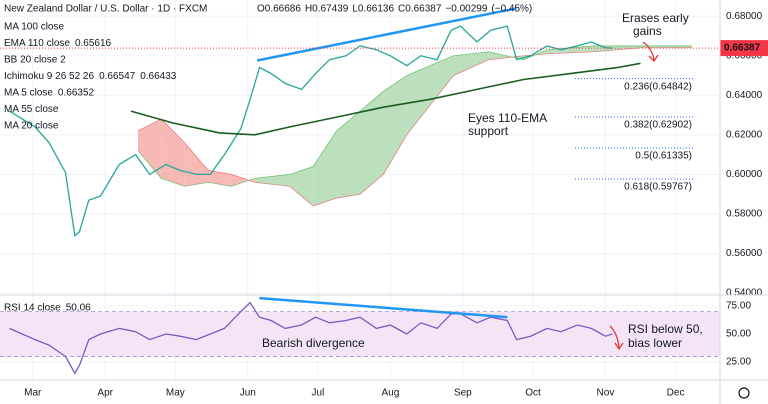  Describe the element at coordinates (744, 95) in the screenshot. I see `y-tick-label: 0.64000` at that location.